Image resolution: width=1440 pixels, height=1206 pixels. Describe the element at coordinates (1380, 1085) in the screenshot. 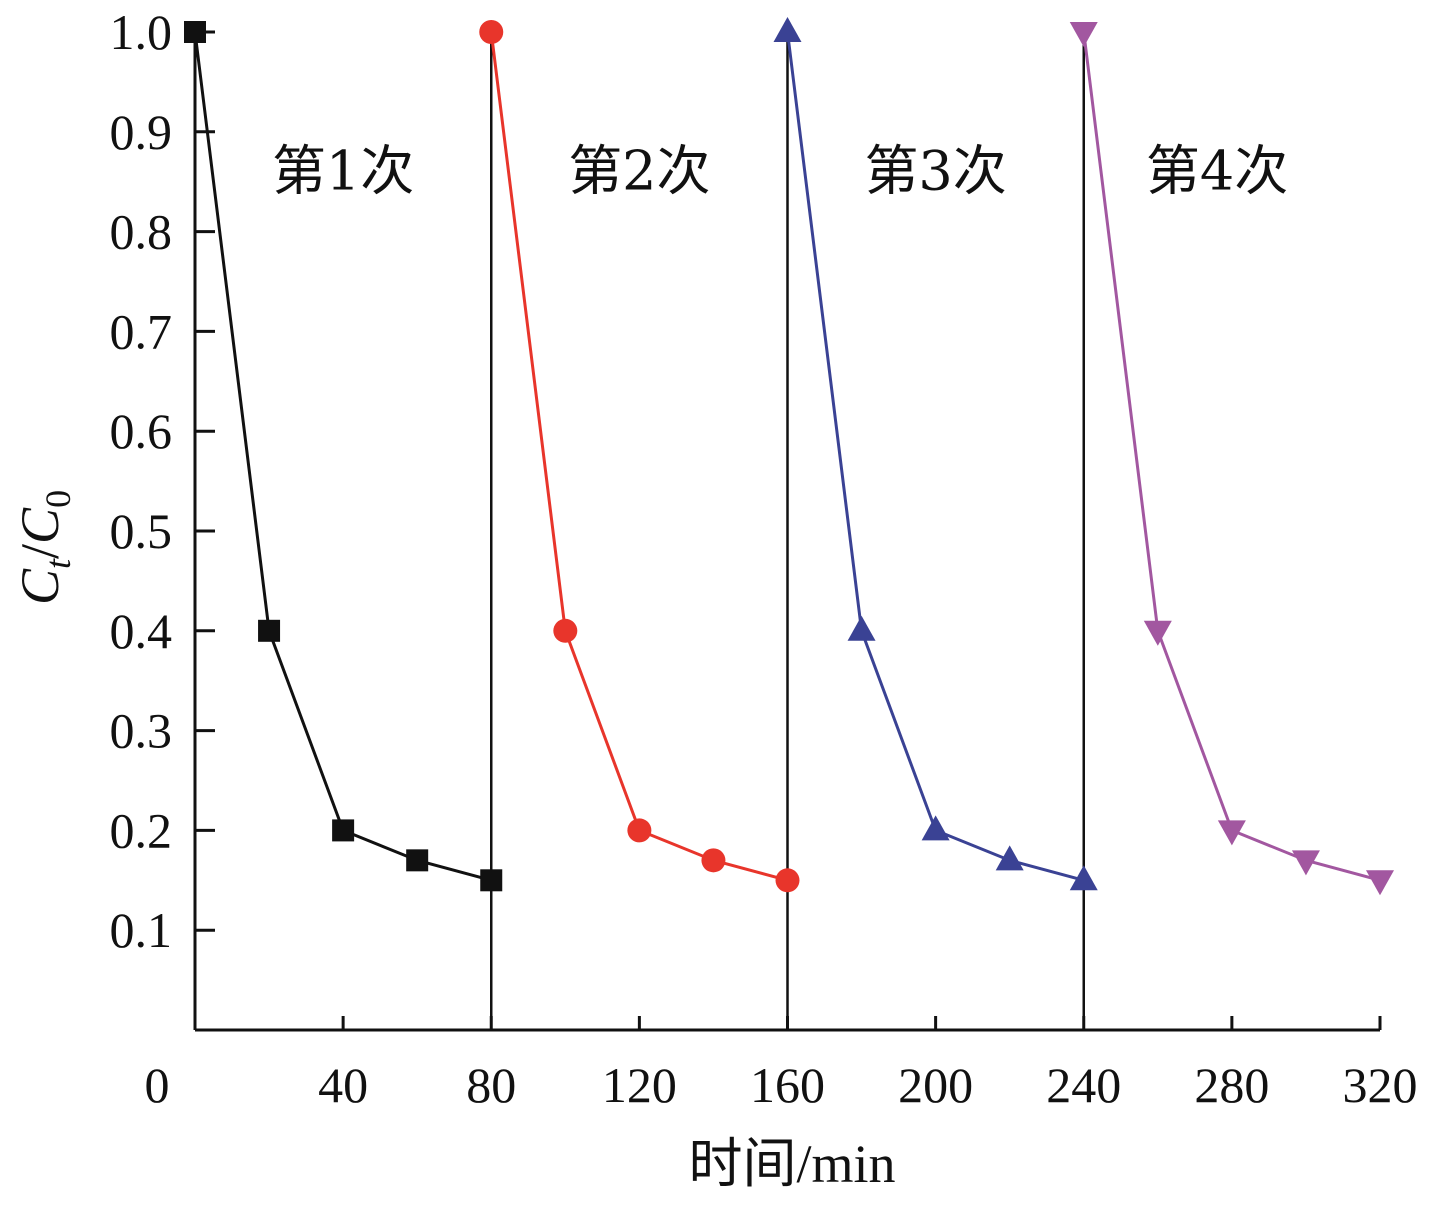

I see `x-tick-label: 320` at that location.